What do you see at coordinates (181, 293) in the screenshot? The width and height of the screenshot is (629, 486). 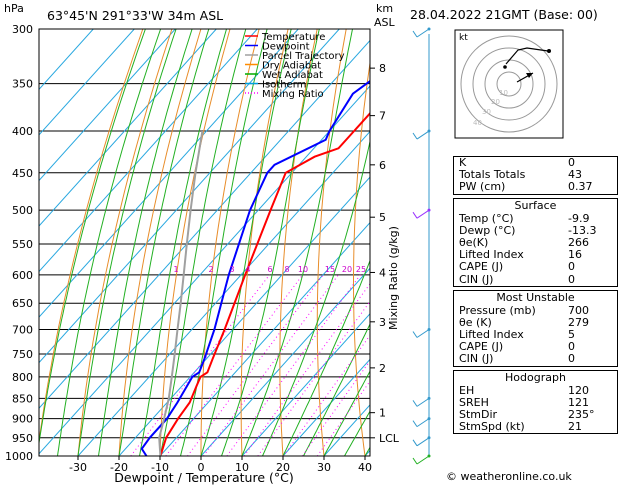 I see `parcel-trajectory-line` at bounding box center [181, 293].